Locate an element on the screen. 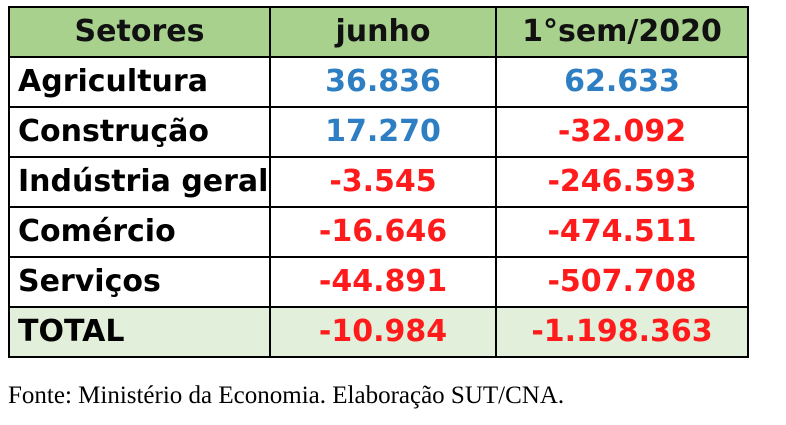 The height and width of the screenshot is (425, 786). sector-name: Construção is located at coordinates (139, 132).